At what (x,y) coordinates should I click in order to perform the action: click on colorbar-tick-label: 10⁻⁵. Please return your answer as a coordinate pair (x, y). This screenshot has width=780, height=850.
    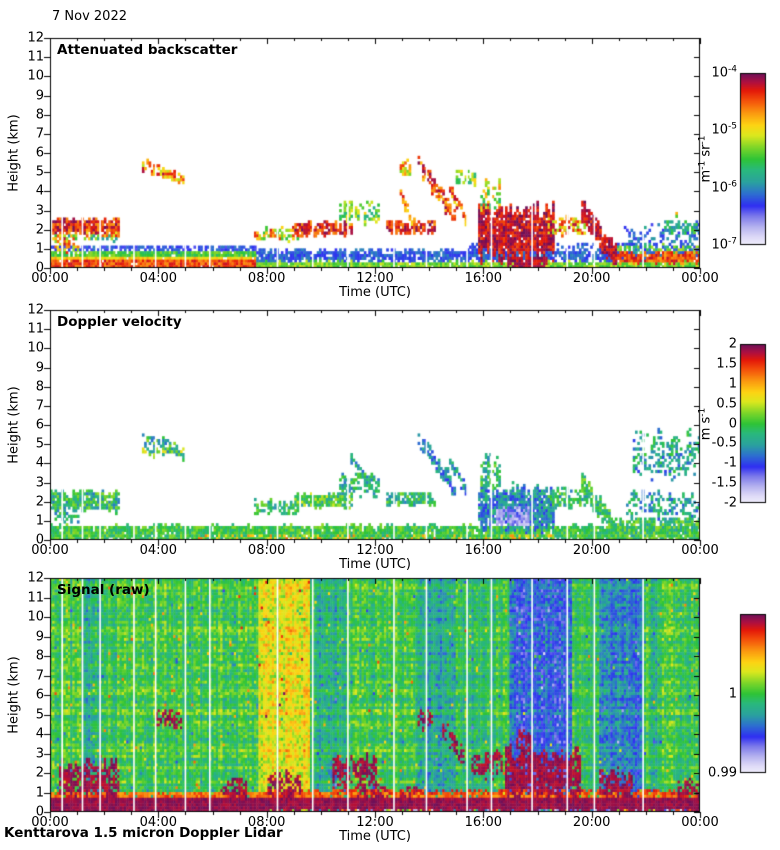
    Looking at the image, I should click on (724, 129).